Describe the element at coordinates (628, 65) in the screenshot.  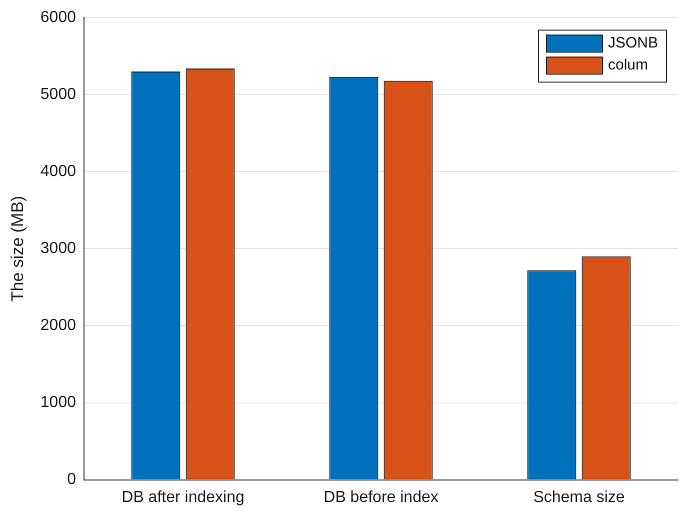
I see `legend-label: colum` at that location.